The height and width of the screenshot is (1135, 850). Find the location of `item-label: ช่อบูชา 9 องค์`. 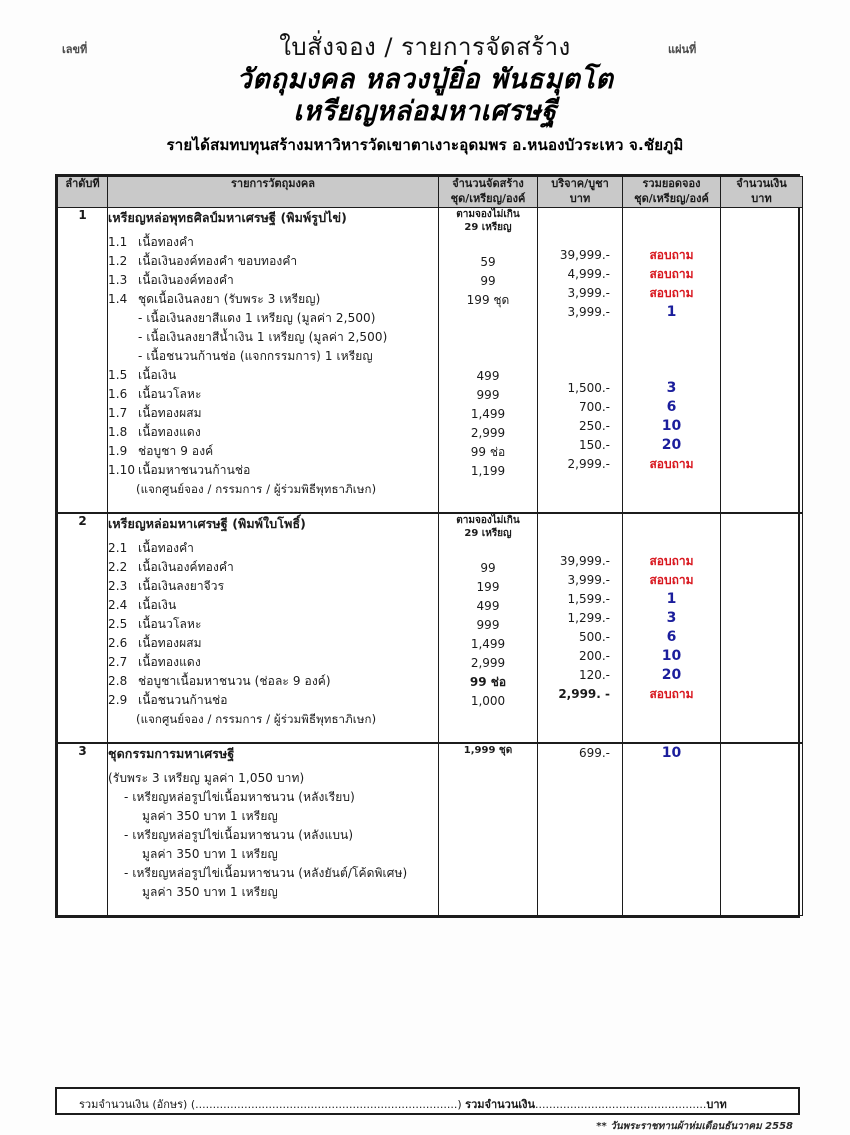

item-label: ช่อบูชา 9 องค์ is located at coordinates (176, 450).